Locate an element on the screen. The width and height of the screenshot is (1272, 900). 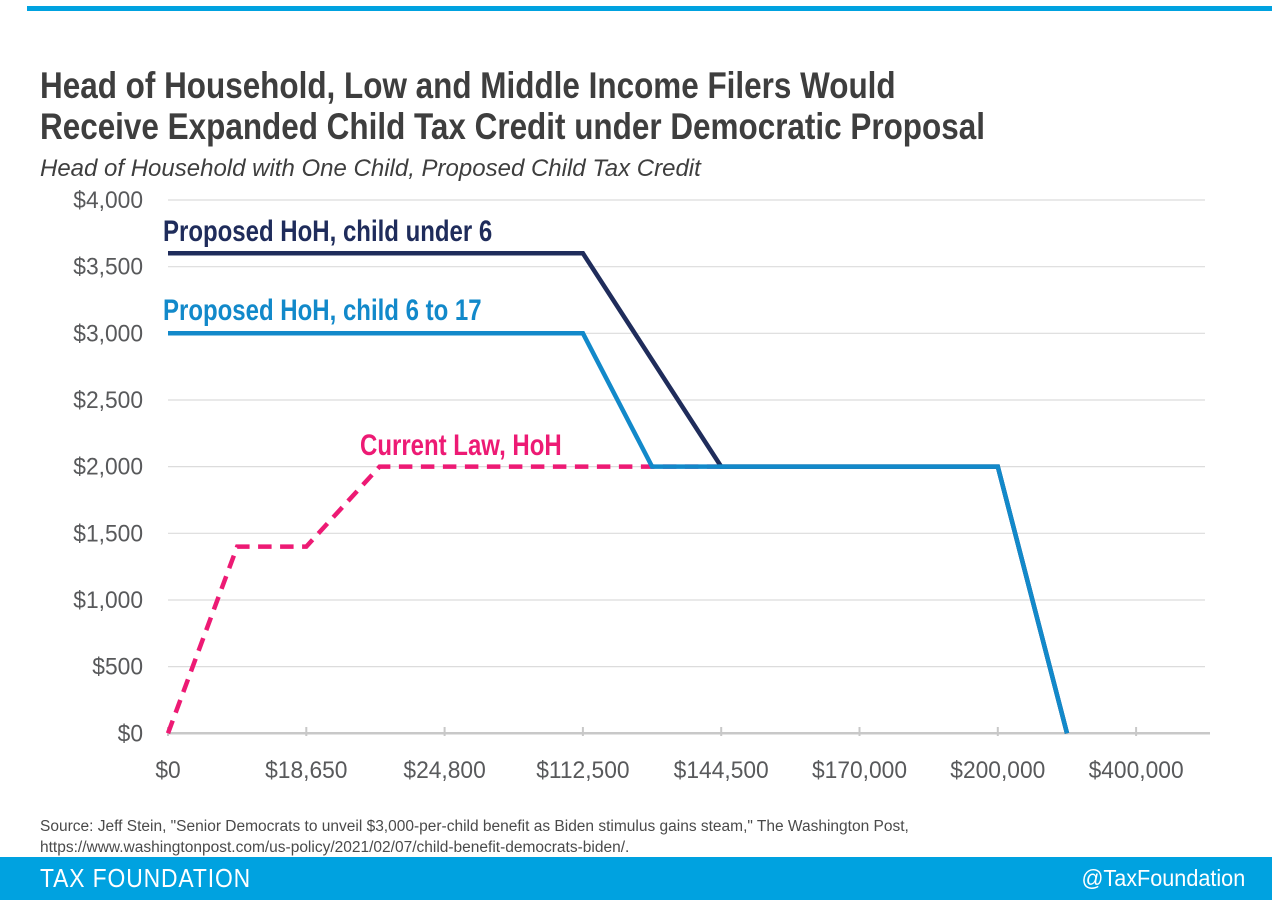
y-tick-label: $1,500 is located at coordinates (108, 533).